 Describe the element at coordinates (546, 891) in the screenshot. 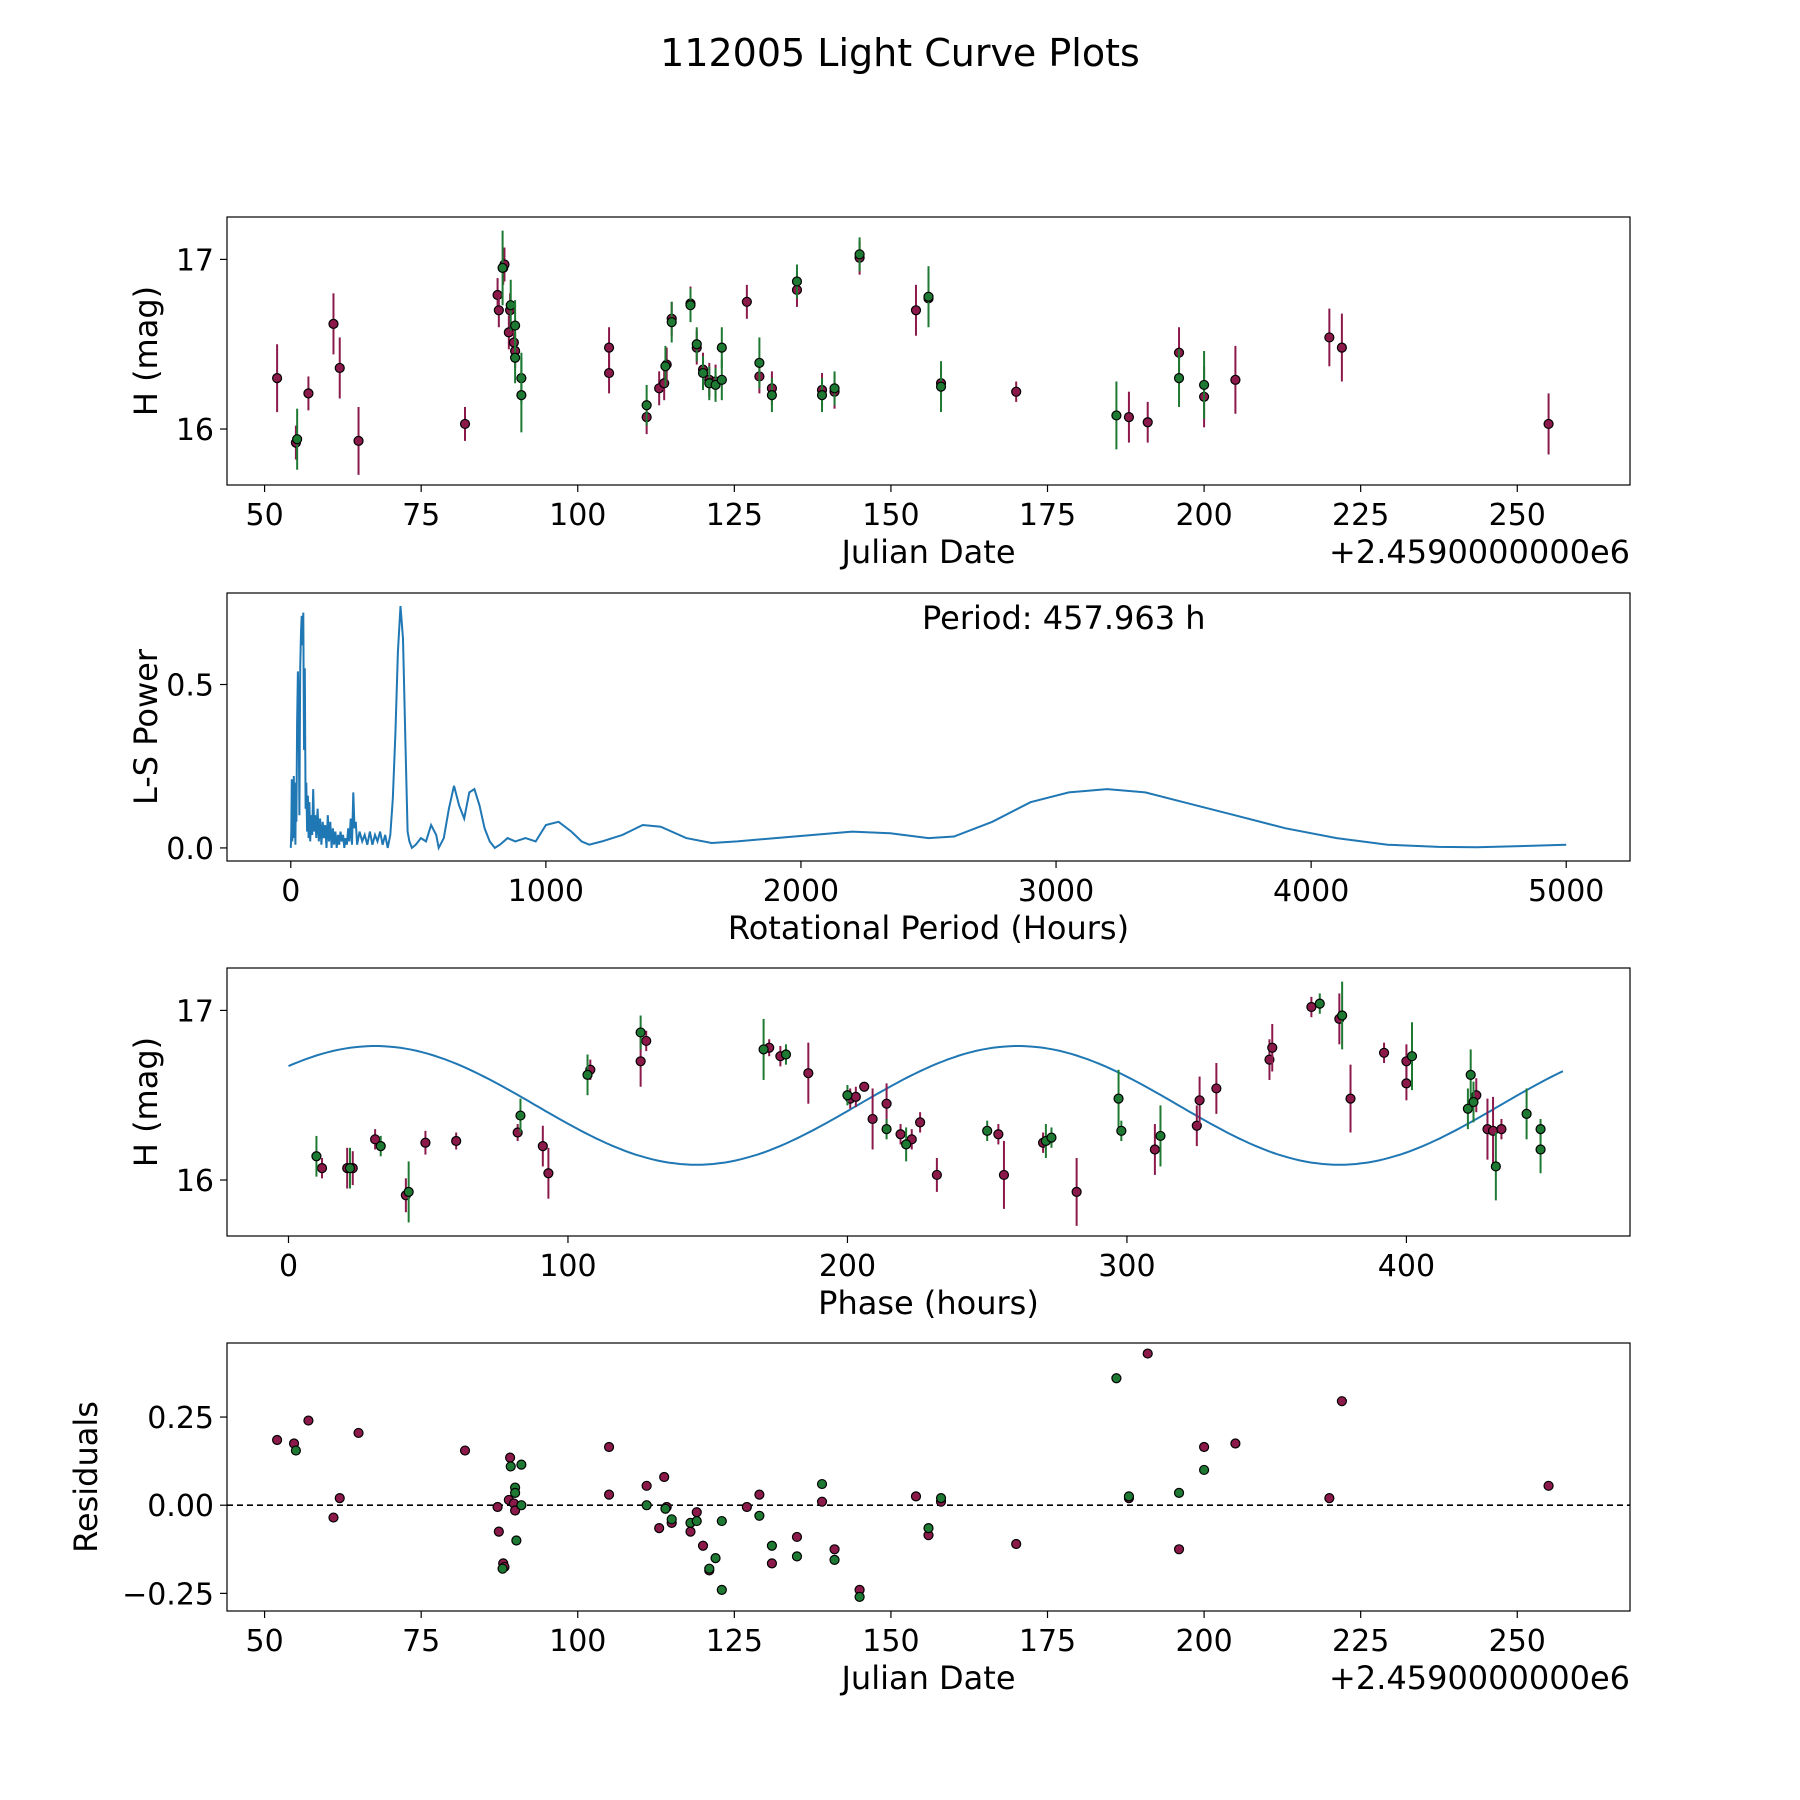

I see `periodogram-xtick-label: 1000` at that location.